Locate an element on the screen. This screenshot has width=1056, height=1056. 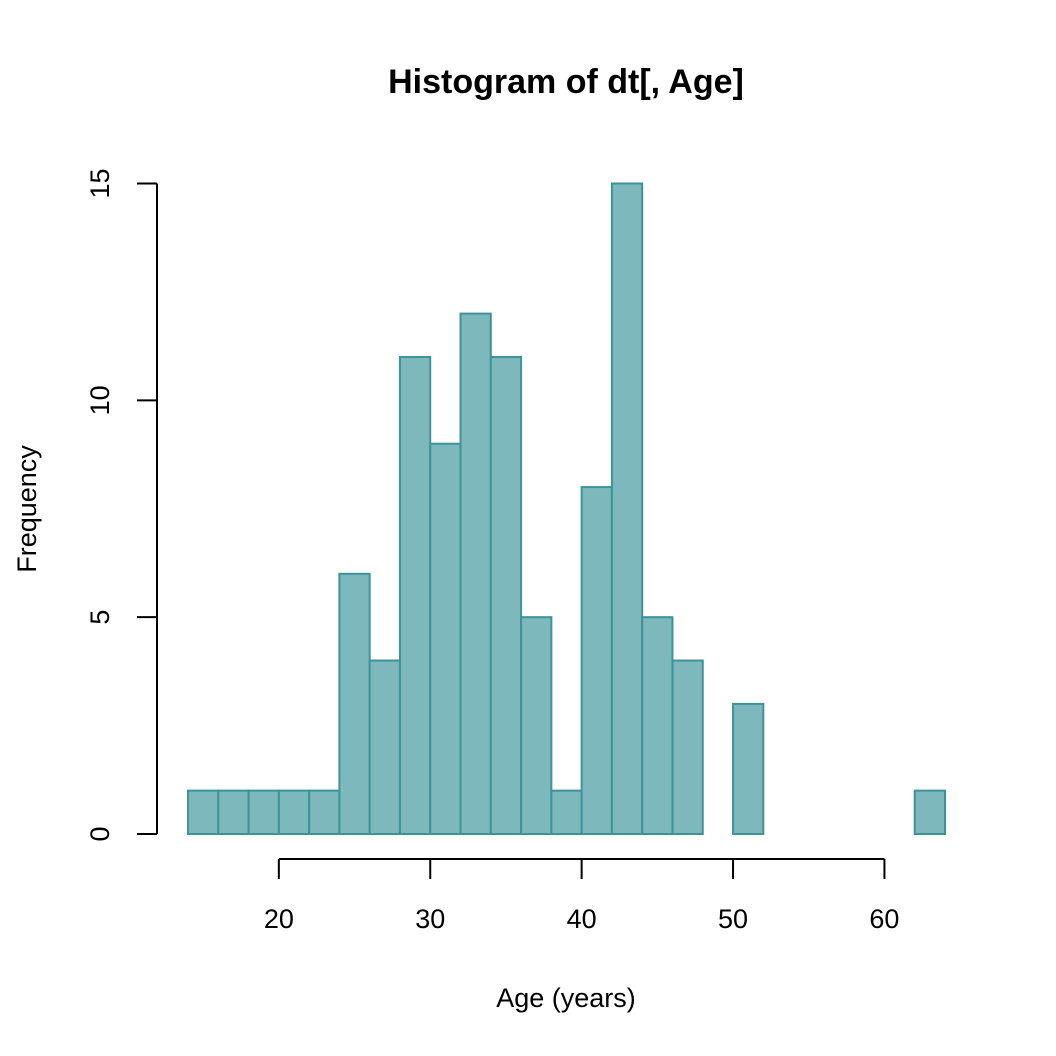
y-axis: 0 5 10 15 is located at coordinates (121, 505).